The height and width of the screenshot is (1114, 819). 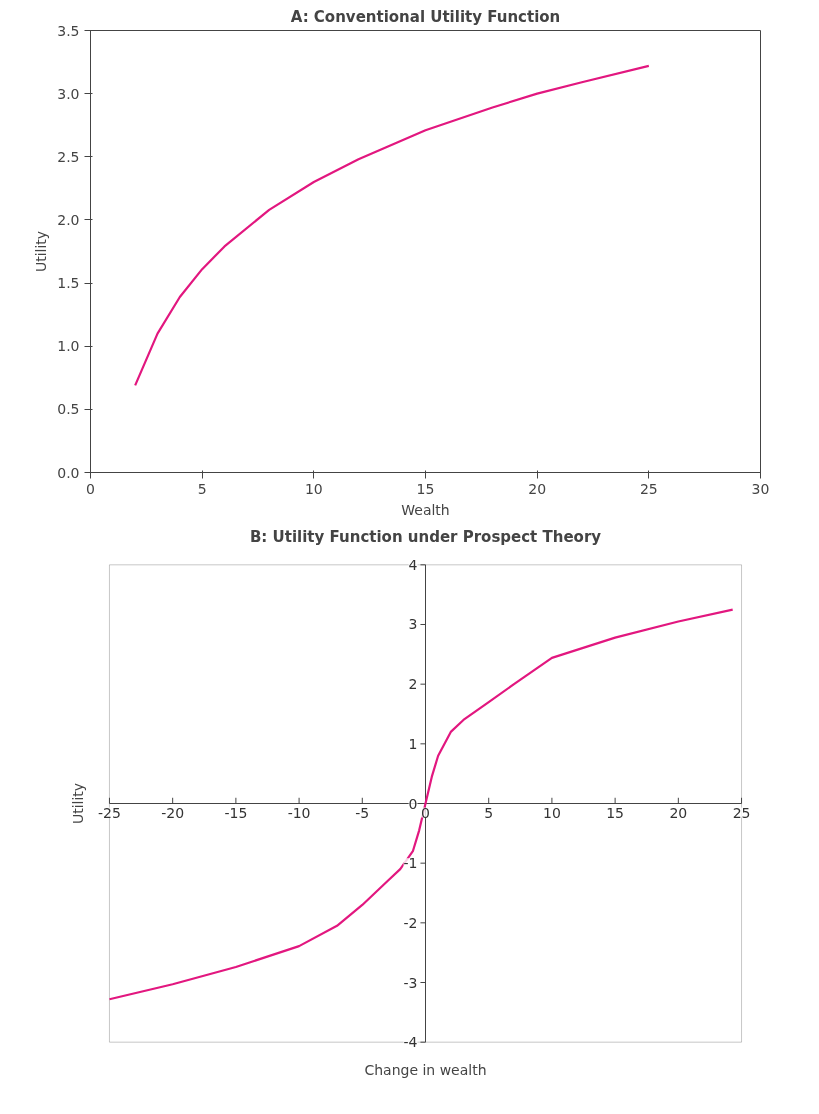 I want to click on y-tick-label: 3, so click(x=413, y=624).